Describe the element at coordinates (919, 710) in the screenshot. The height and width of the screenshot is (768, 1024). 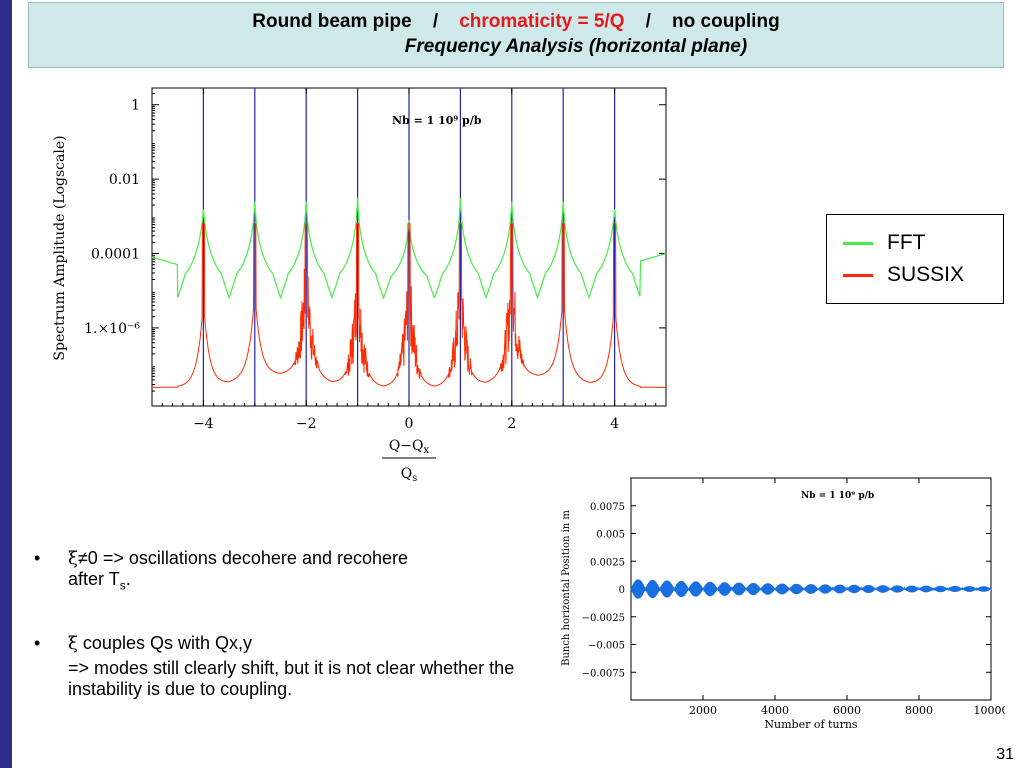
I see `x-tick-label: 8000` at that location.